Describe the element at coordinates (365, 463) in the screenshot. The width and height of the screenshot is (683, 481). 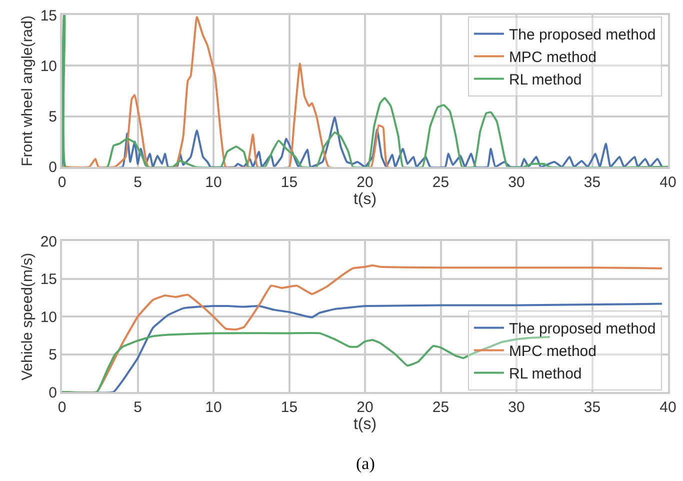
I see `text: (a)` at that location.